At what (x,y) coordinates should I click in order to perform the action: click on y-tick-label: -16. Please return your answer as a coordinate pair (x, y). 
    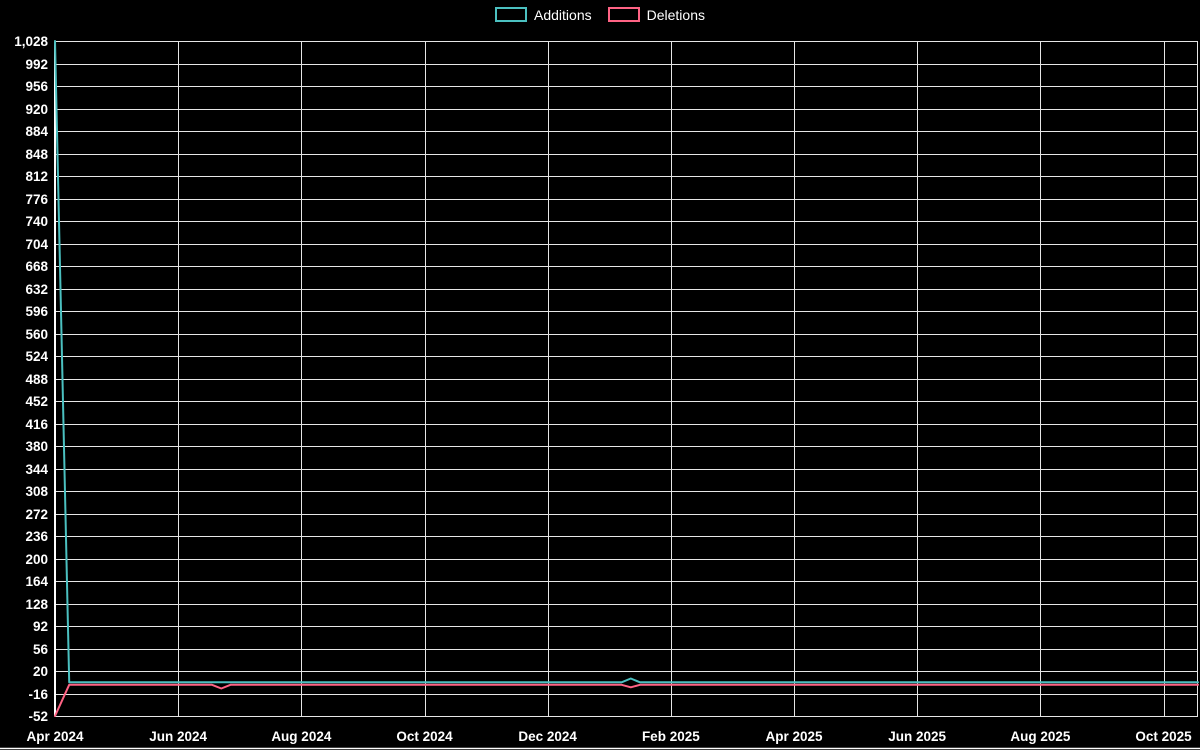
    Looking at the image, I should click on (38, 694).